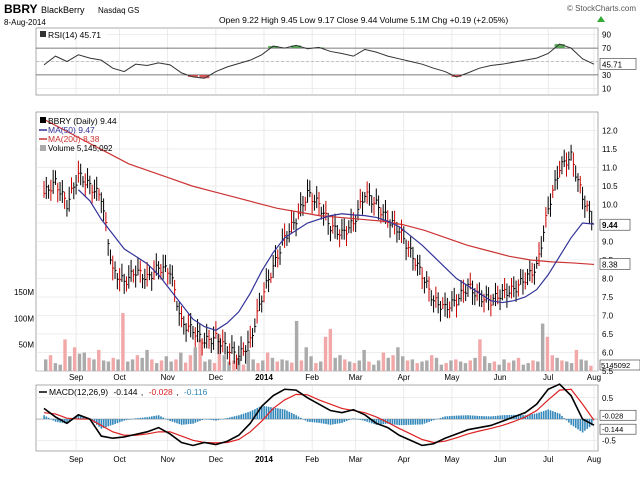 This screenshot has height=491, width=640. Describe the element at coordinates (216, 459) in the screenshot. I see `x-tick-label: Dec` at that location.